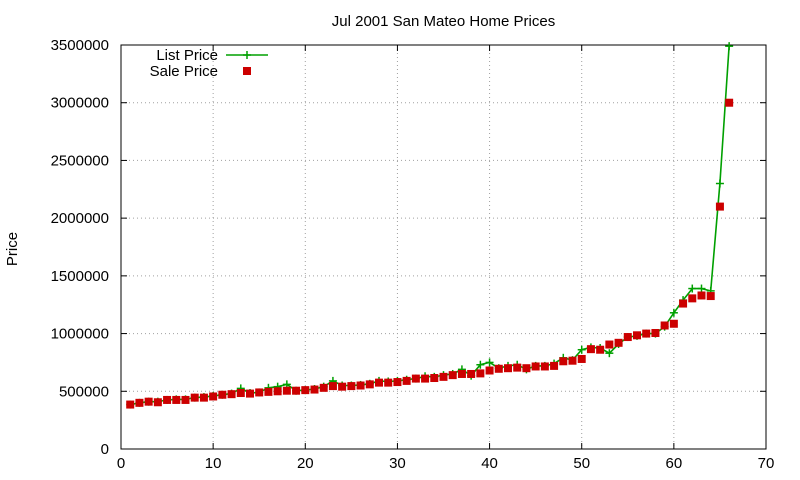  Describe the element at coordinates (80, 45) in the screenshot. I see `y-tick-label: 3500000` at that location.